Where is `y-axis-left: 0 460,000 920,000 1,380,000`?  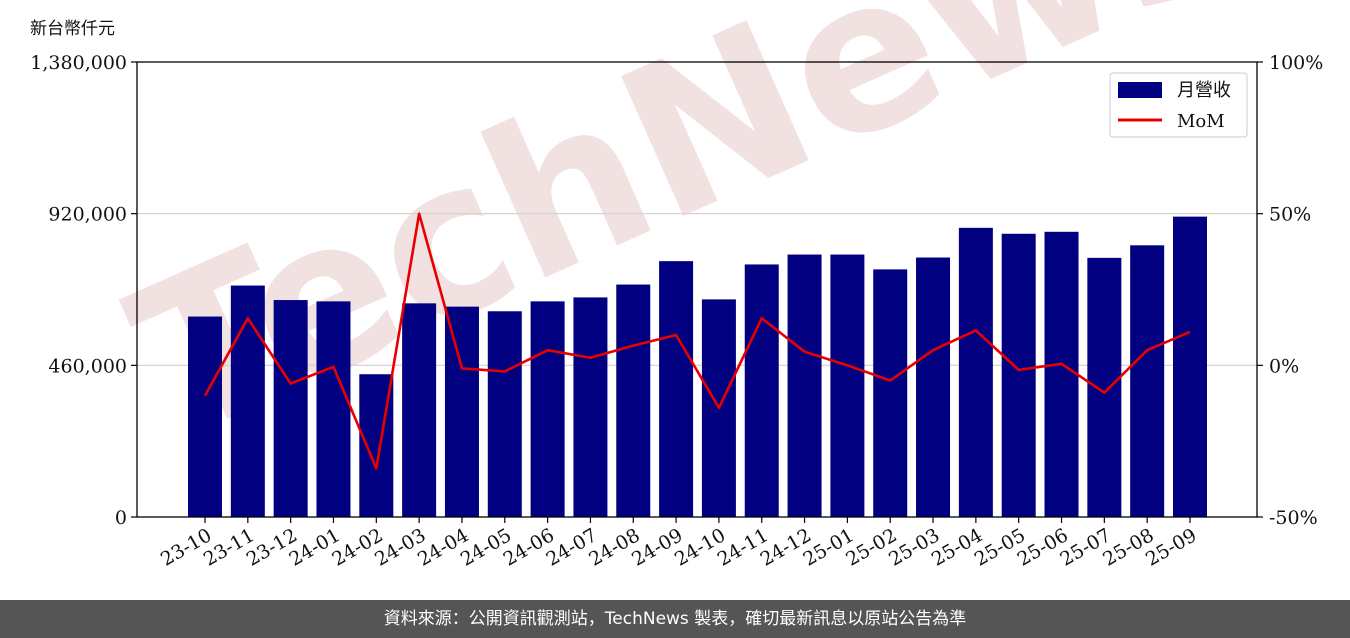 y-axis-left: 0 460,000 920,000 1,380,000 is located at coordinates (83, 290).